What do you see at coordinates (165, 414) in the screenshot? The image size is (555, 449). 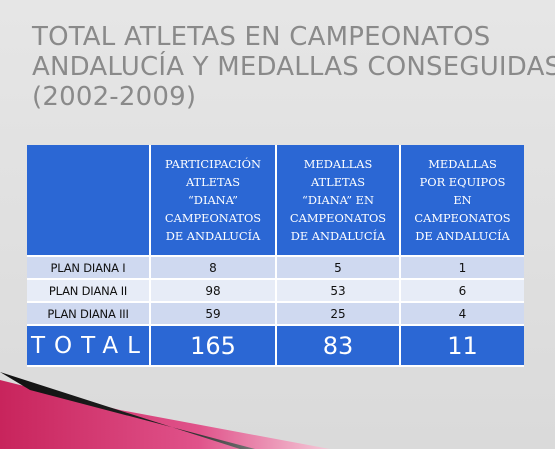 I see `pink-swoosh-shape` at bounding box center [165, 414].